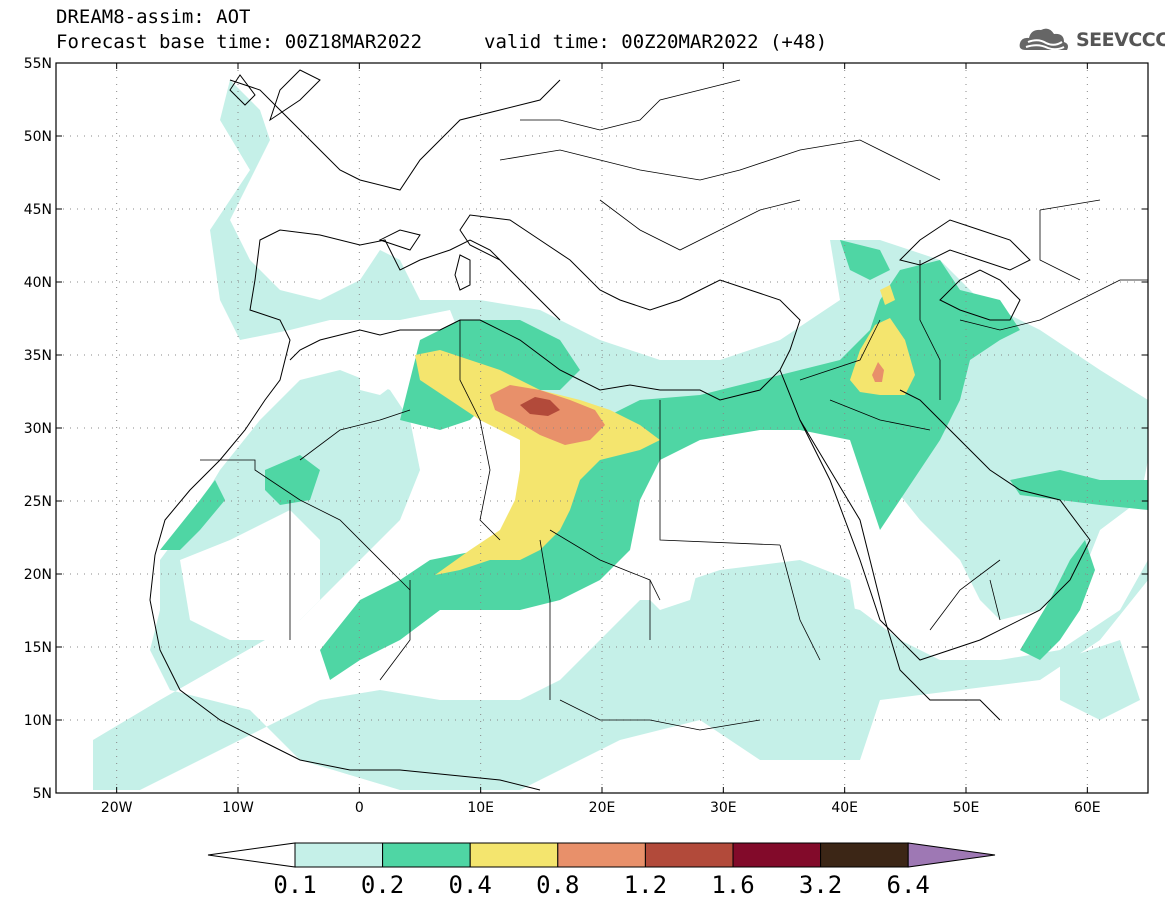  Describe the element at coordinates (38, 648) in the screenshot. I see `lat-label: 15N` at that location.